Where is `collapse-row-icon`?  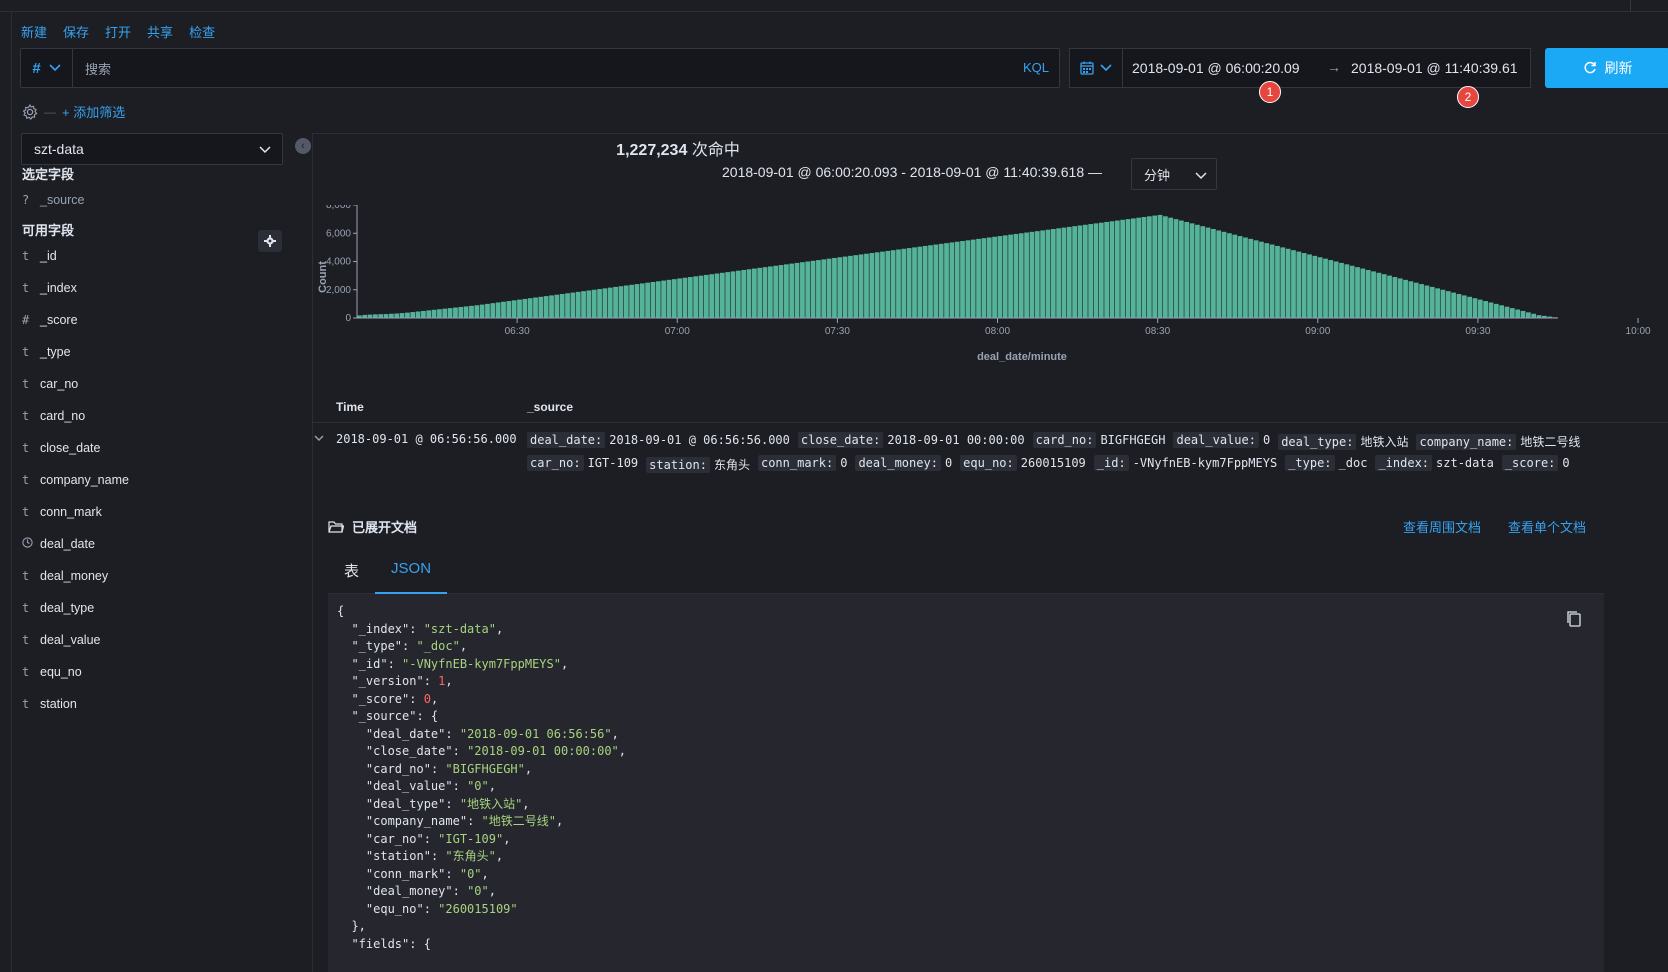
collapse-row-icon is located at coordinates (319, 438).